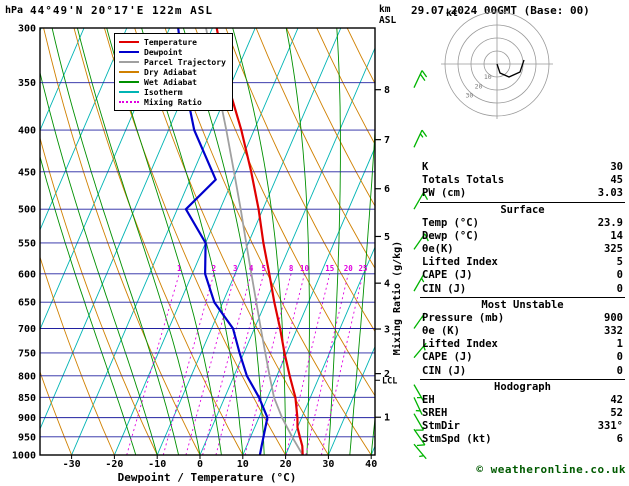 This screenshot has width=629, height=486. What do you see at coordinates (27, 274) in the screenshot?
I see `pressure-tick-label: 600` at bounding box center [27, 274].